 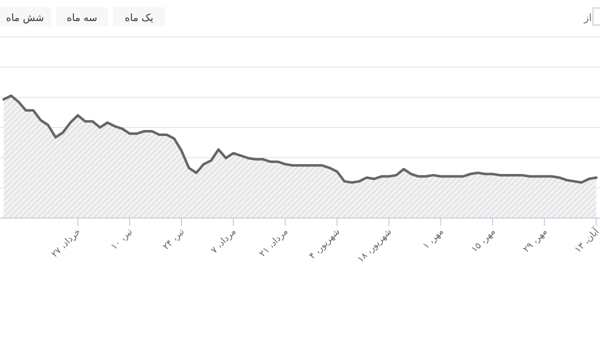 I want to click on x-tick-label: مهر، ۲۹, so click(x=536, y=240).